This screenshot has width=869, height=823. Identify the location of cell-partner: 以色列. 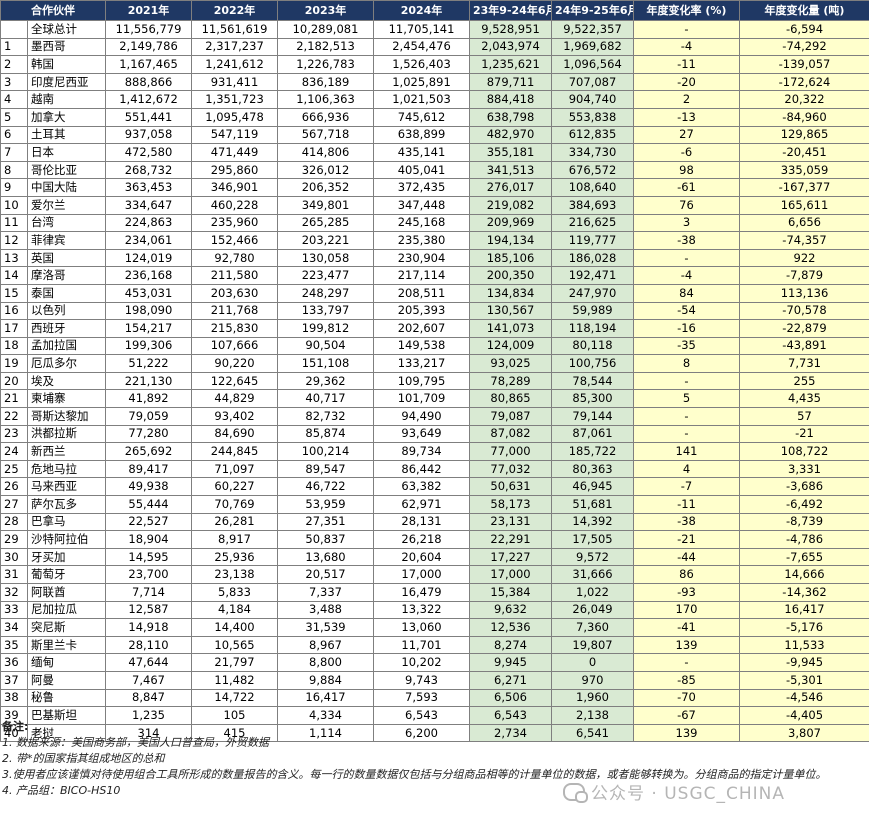
(66, 311).